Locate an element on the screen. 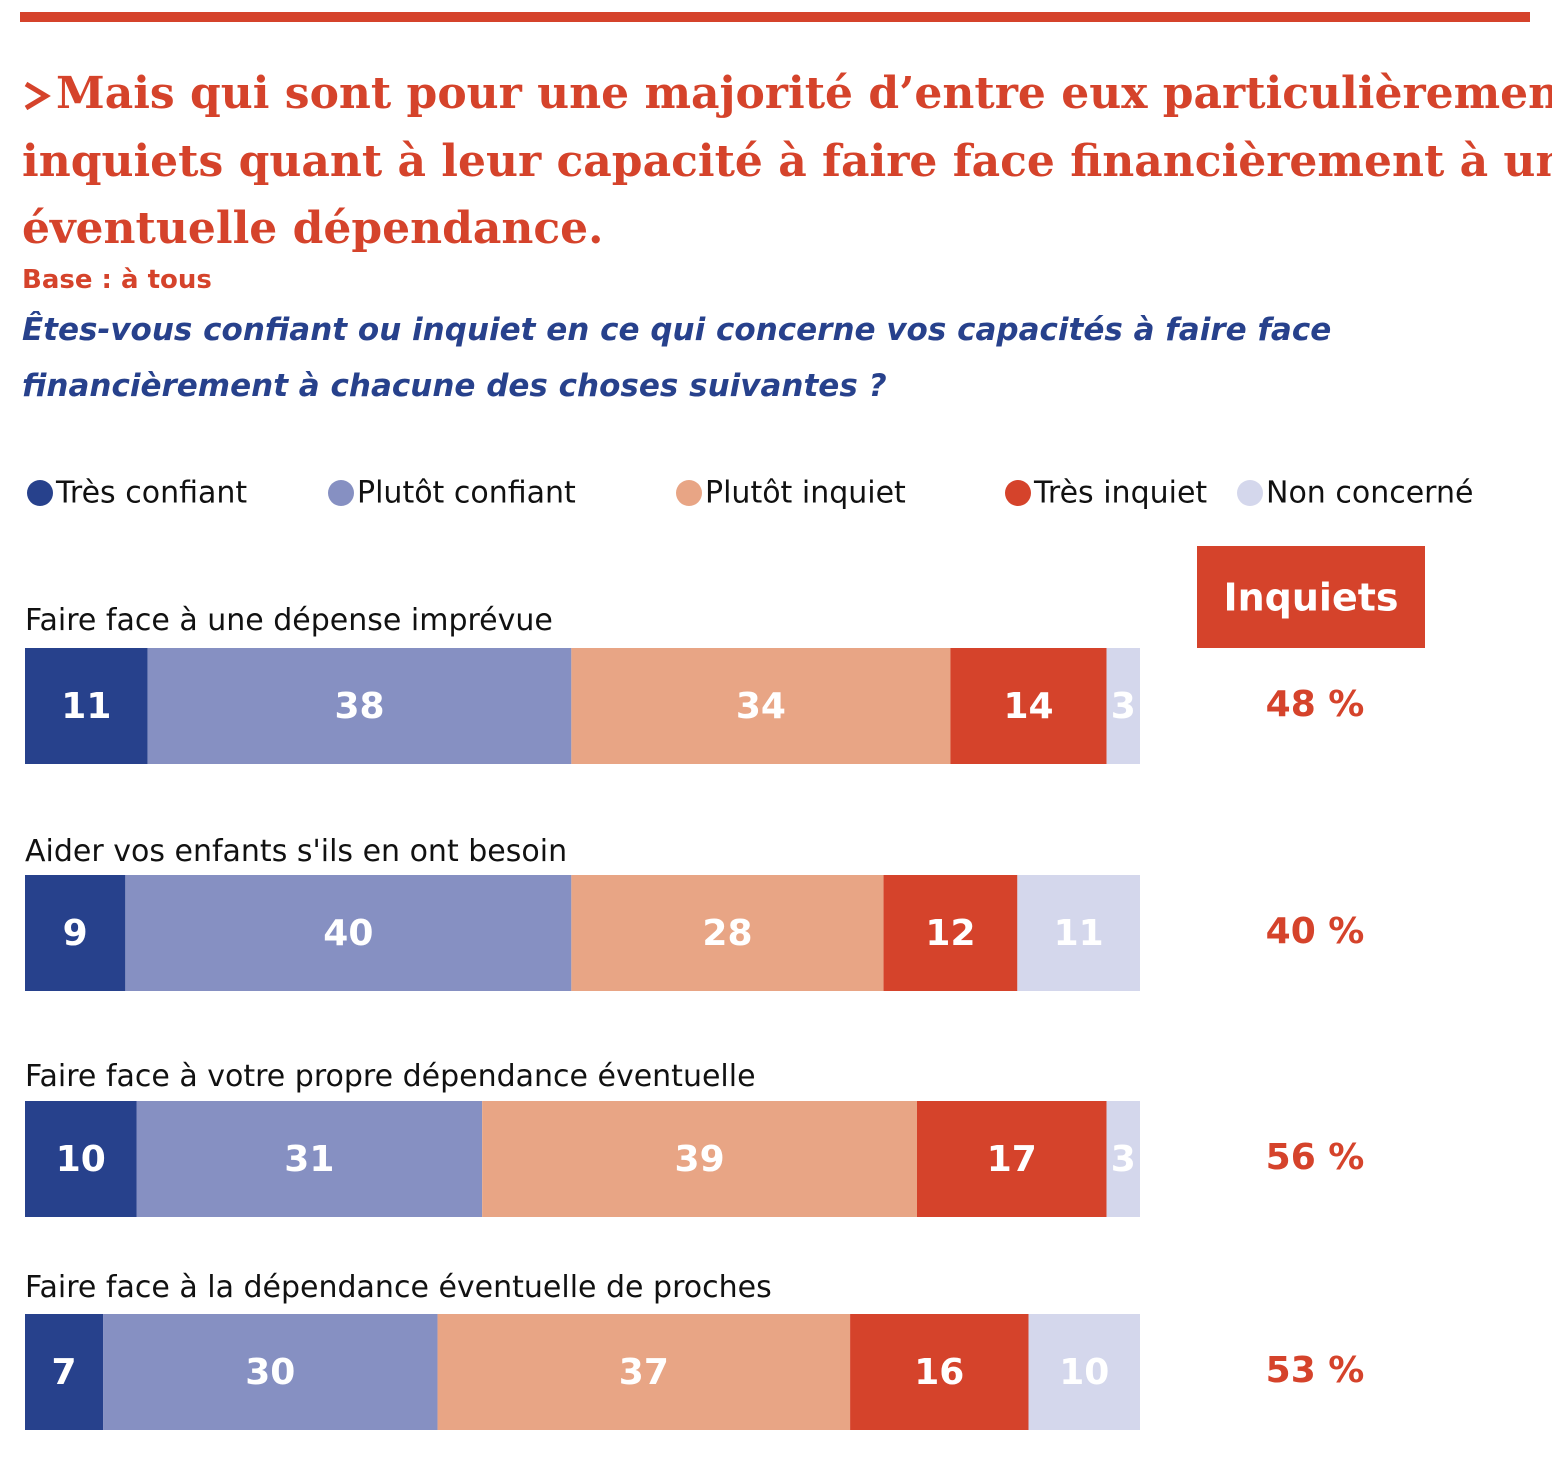 This screenshot has height=1466, width=1552. legend-label: Plutôt confiant is located at coordinates (466, 493).